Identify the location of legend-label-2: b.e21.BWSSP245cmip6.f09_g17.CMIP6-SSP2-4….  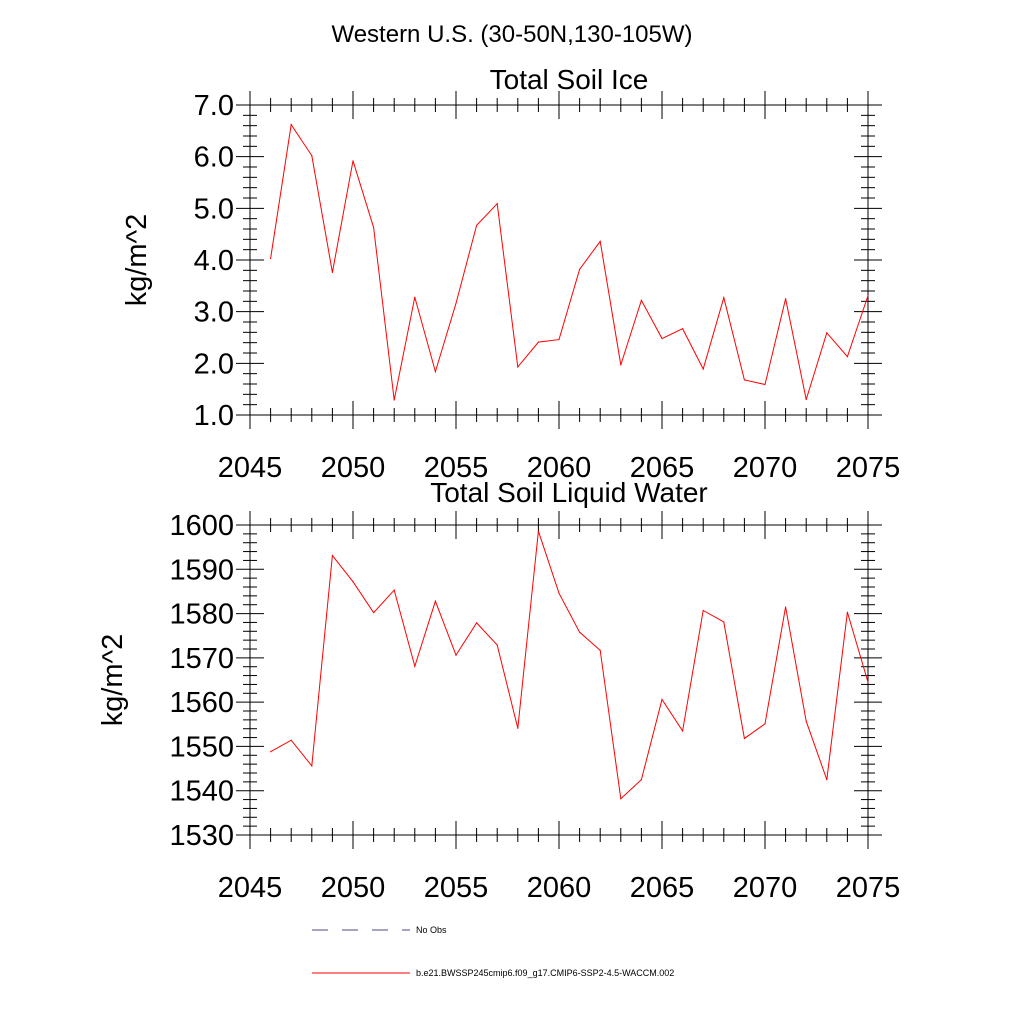
(545, 973).